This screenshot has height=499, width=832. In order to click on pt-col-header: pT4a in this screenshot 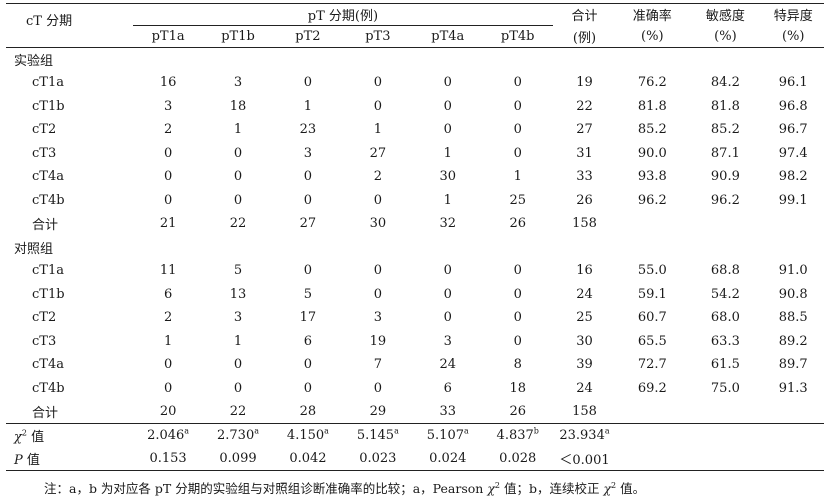, I will do `click(448, 36)`.